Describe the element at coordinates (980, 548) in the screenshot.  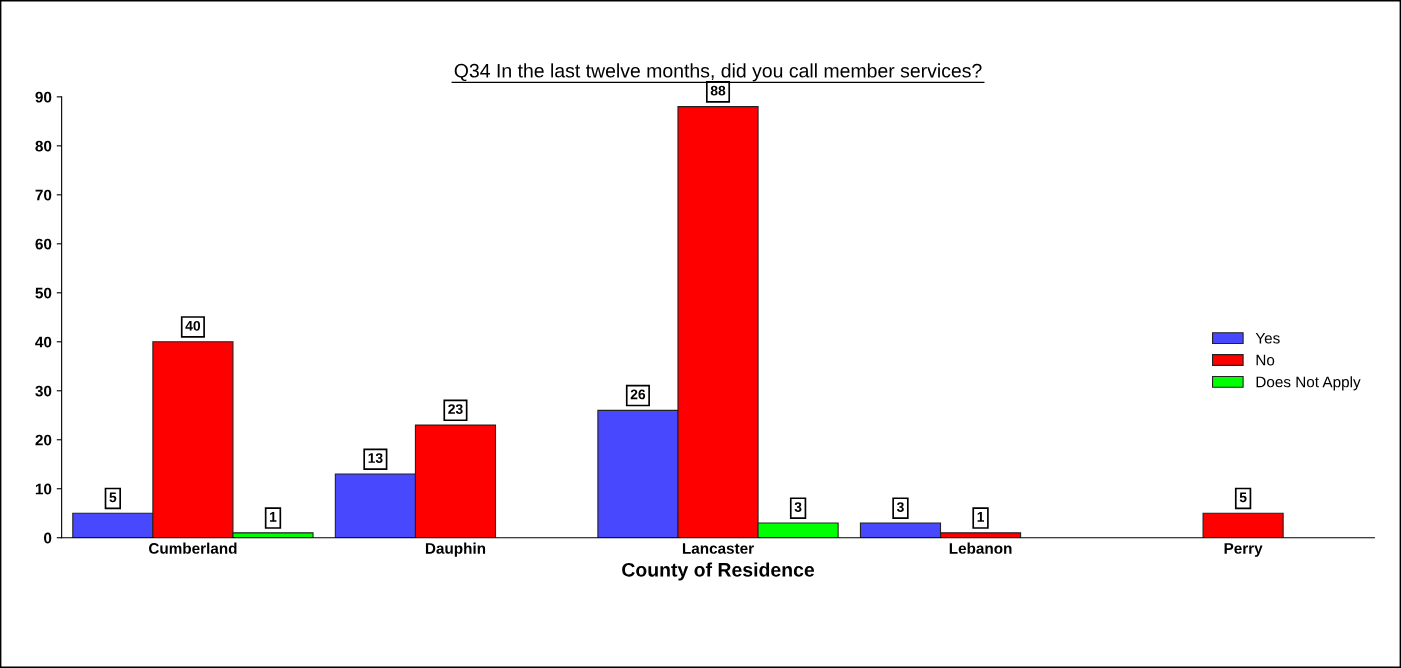
I see `x-tick-label: Lebanon` at that location.